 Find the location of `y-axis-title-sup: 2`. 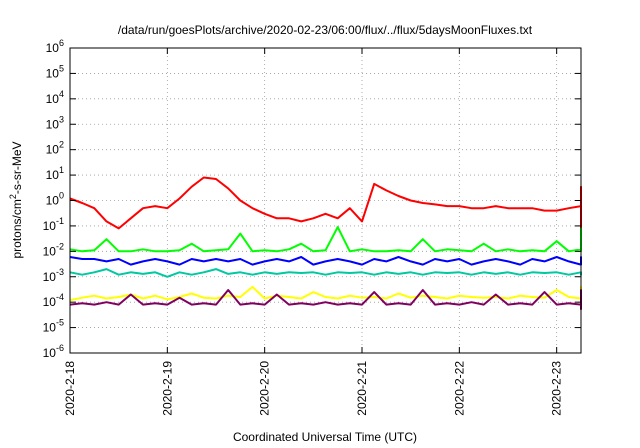

y-axis-title-sup: 2 is located at coordinates (13, 196).